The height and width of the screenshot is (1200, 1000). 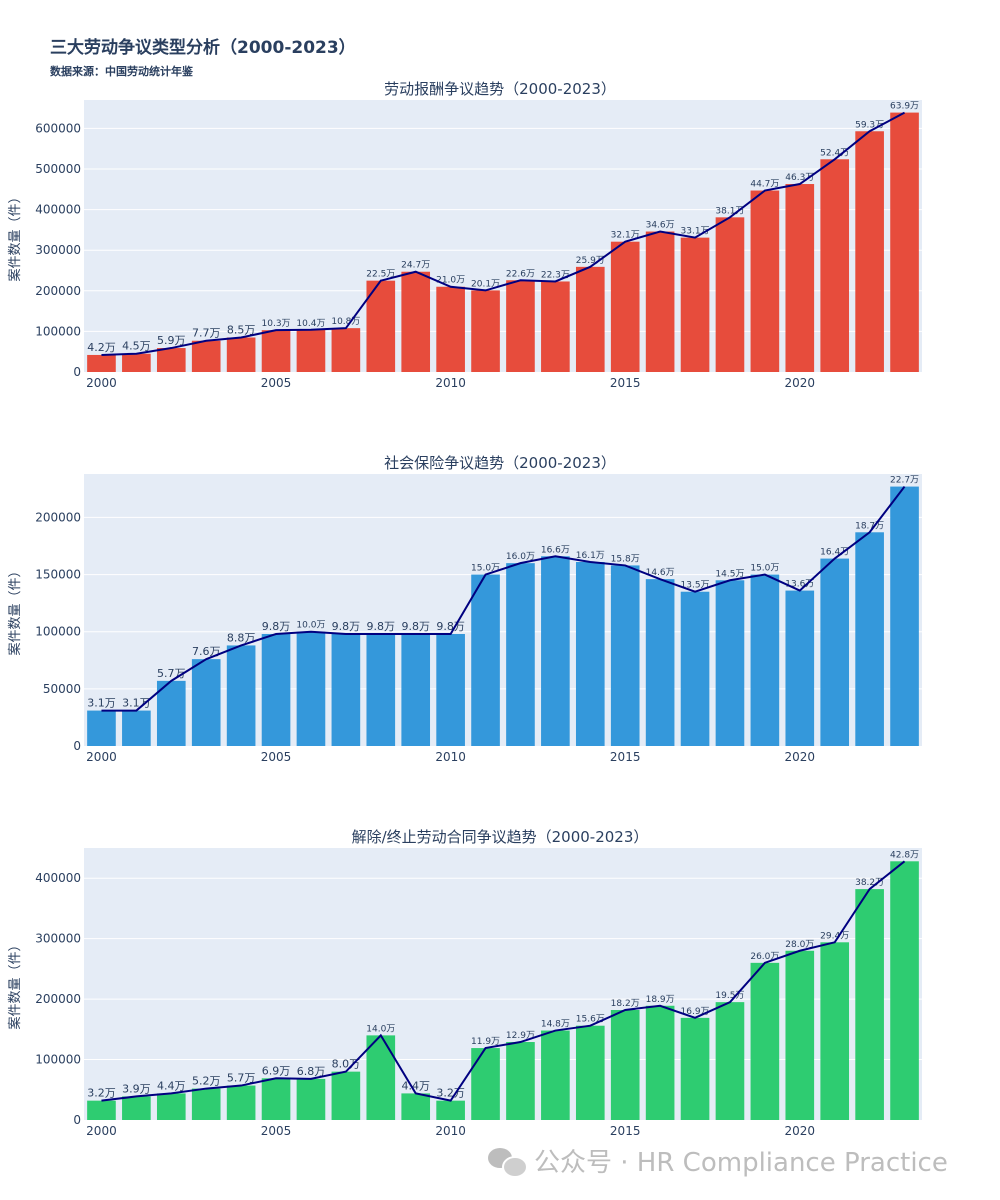 I want to click on bar-data-label: 4.2万, so click(x=101, y=347).